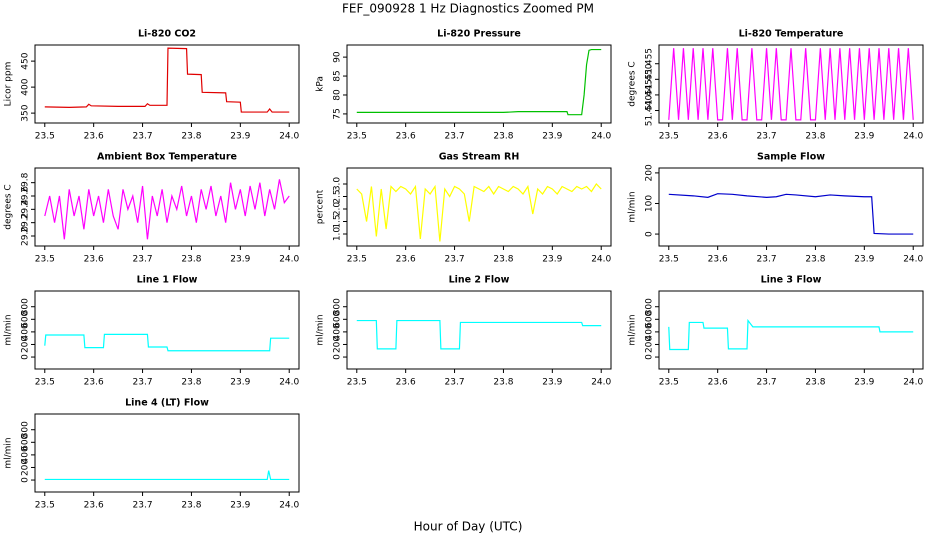  What do you see at coordinates (650, 203) in the screenshot?
I see `y-tick-label: 100` at bounding box center [650, 203].